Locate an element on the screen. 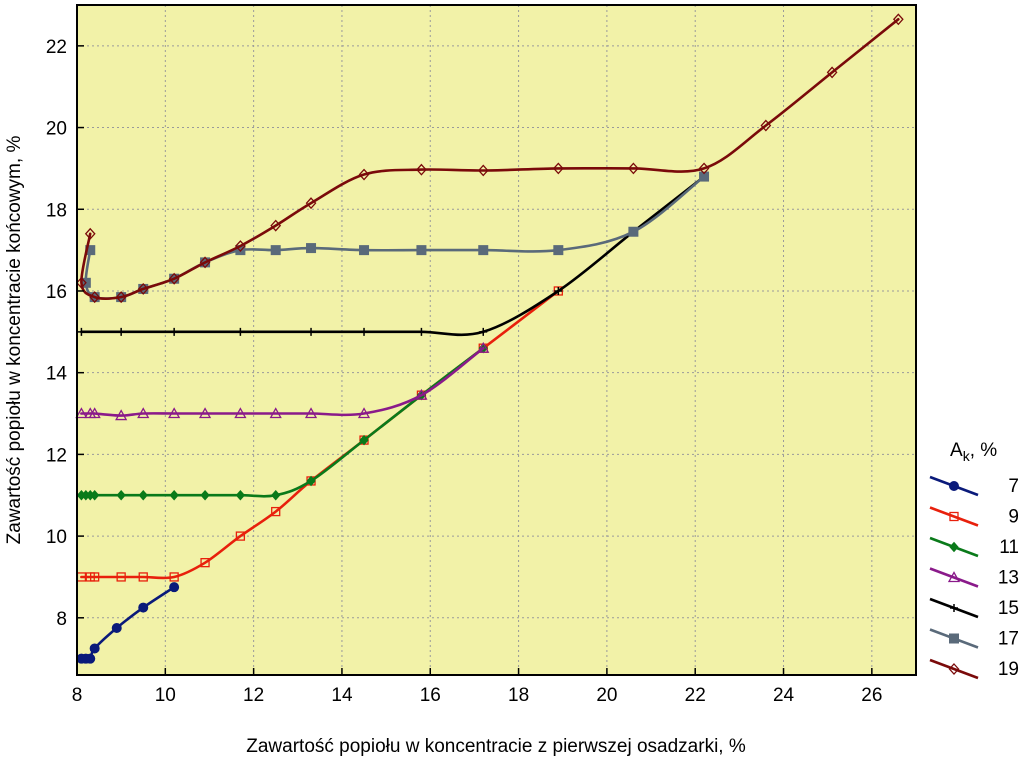 Image resolution: width=1024 pixels, height=763 pixels. legend-item-7: 7 is located at coordinates (974, 486).